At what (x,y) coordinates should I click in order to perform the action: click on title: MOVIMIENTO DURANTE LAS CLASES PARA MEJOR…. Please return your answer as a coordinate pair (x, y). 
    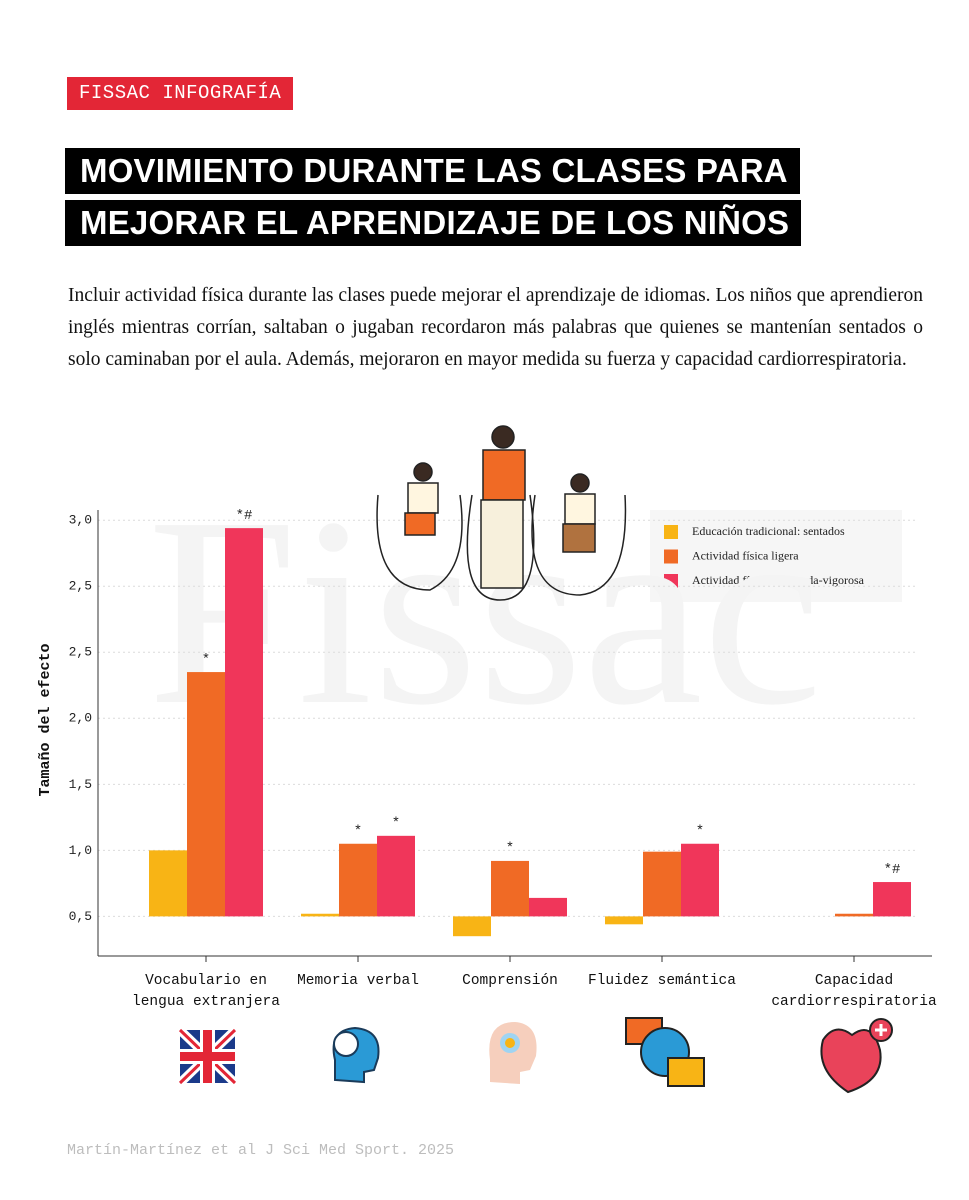
    Looking at the image, I should click on (433, 200).